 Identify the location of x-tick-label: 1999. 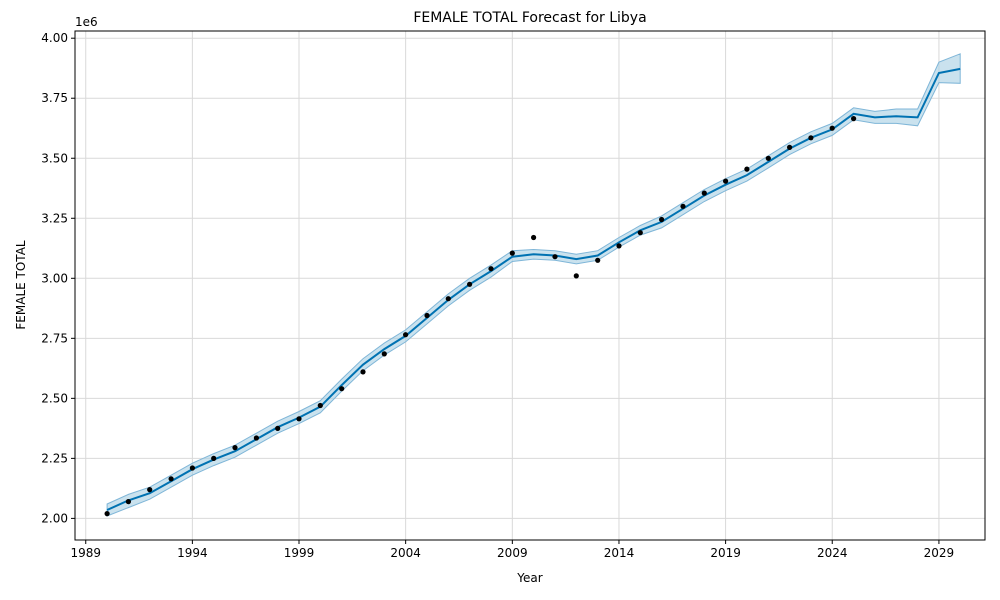
(299, 553).